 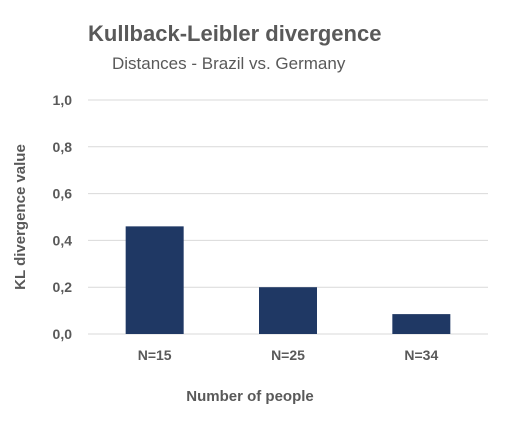 What do you see at coordinates (63, 100) in the screenshot?
I see `y-tick-label: 1,0` at bounding box center [63, 100].